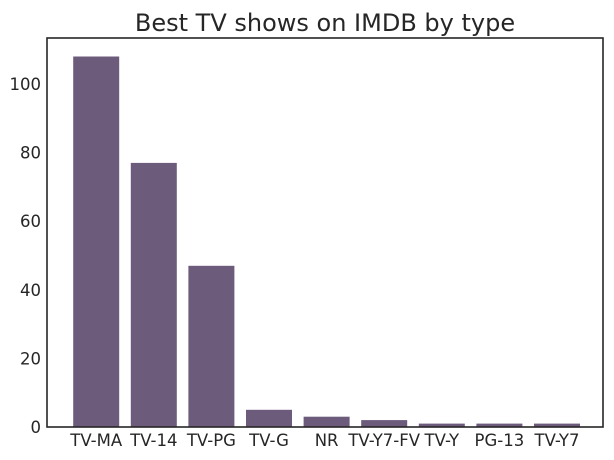 The image size is (614, 460). I want to click on bar-tv-g, so click(269, 418).